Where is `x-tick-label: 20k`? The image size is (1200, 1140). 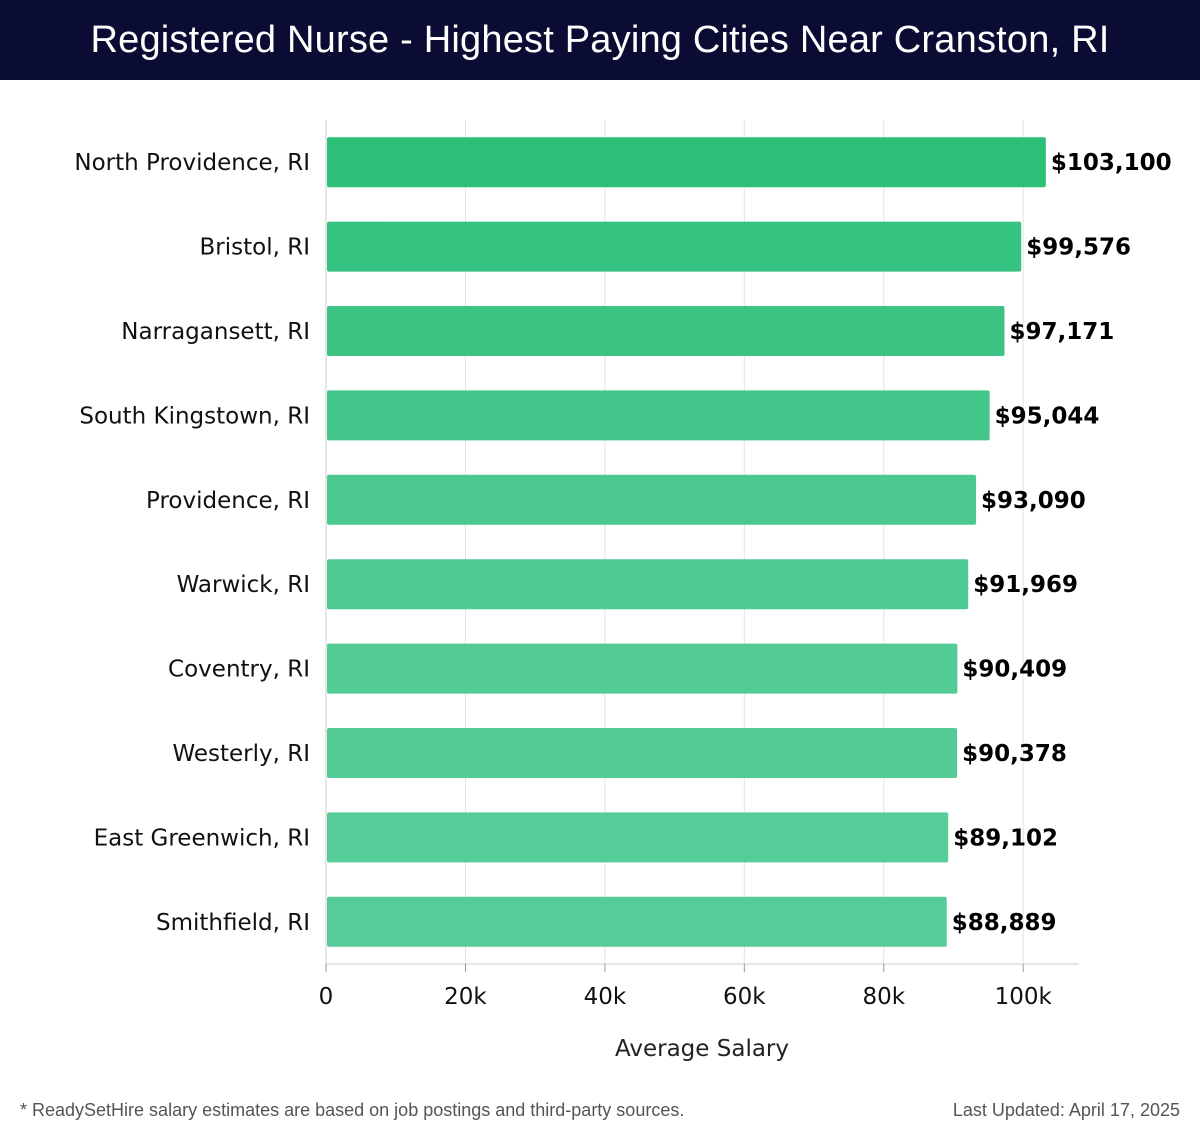 x-tick-label: 20k is located at coordinates (465, 997).